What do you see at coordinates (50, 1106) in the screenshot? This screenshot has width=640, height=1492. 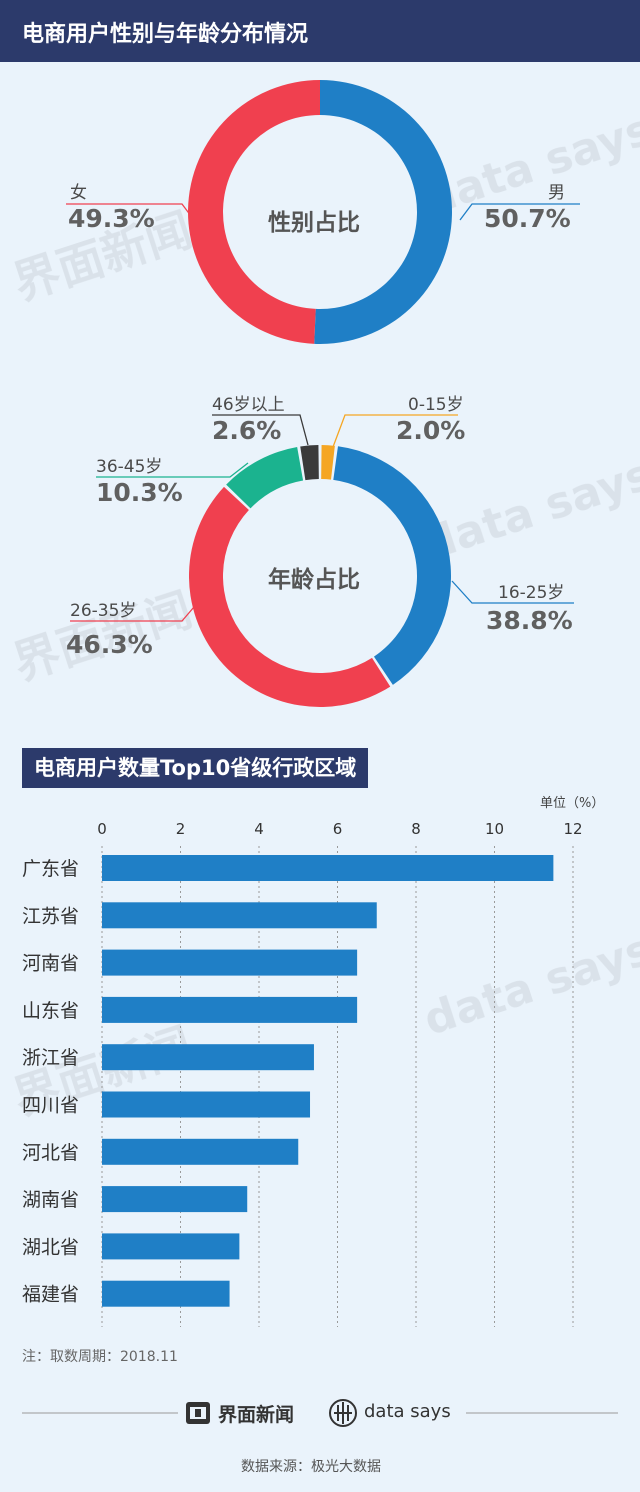 I see `category-label: 四川省` at bounding box center [50, 1106].